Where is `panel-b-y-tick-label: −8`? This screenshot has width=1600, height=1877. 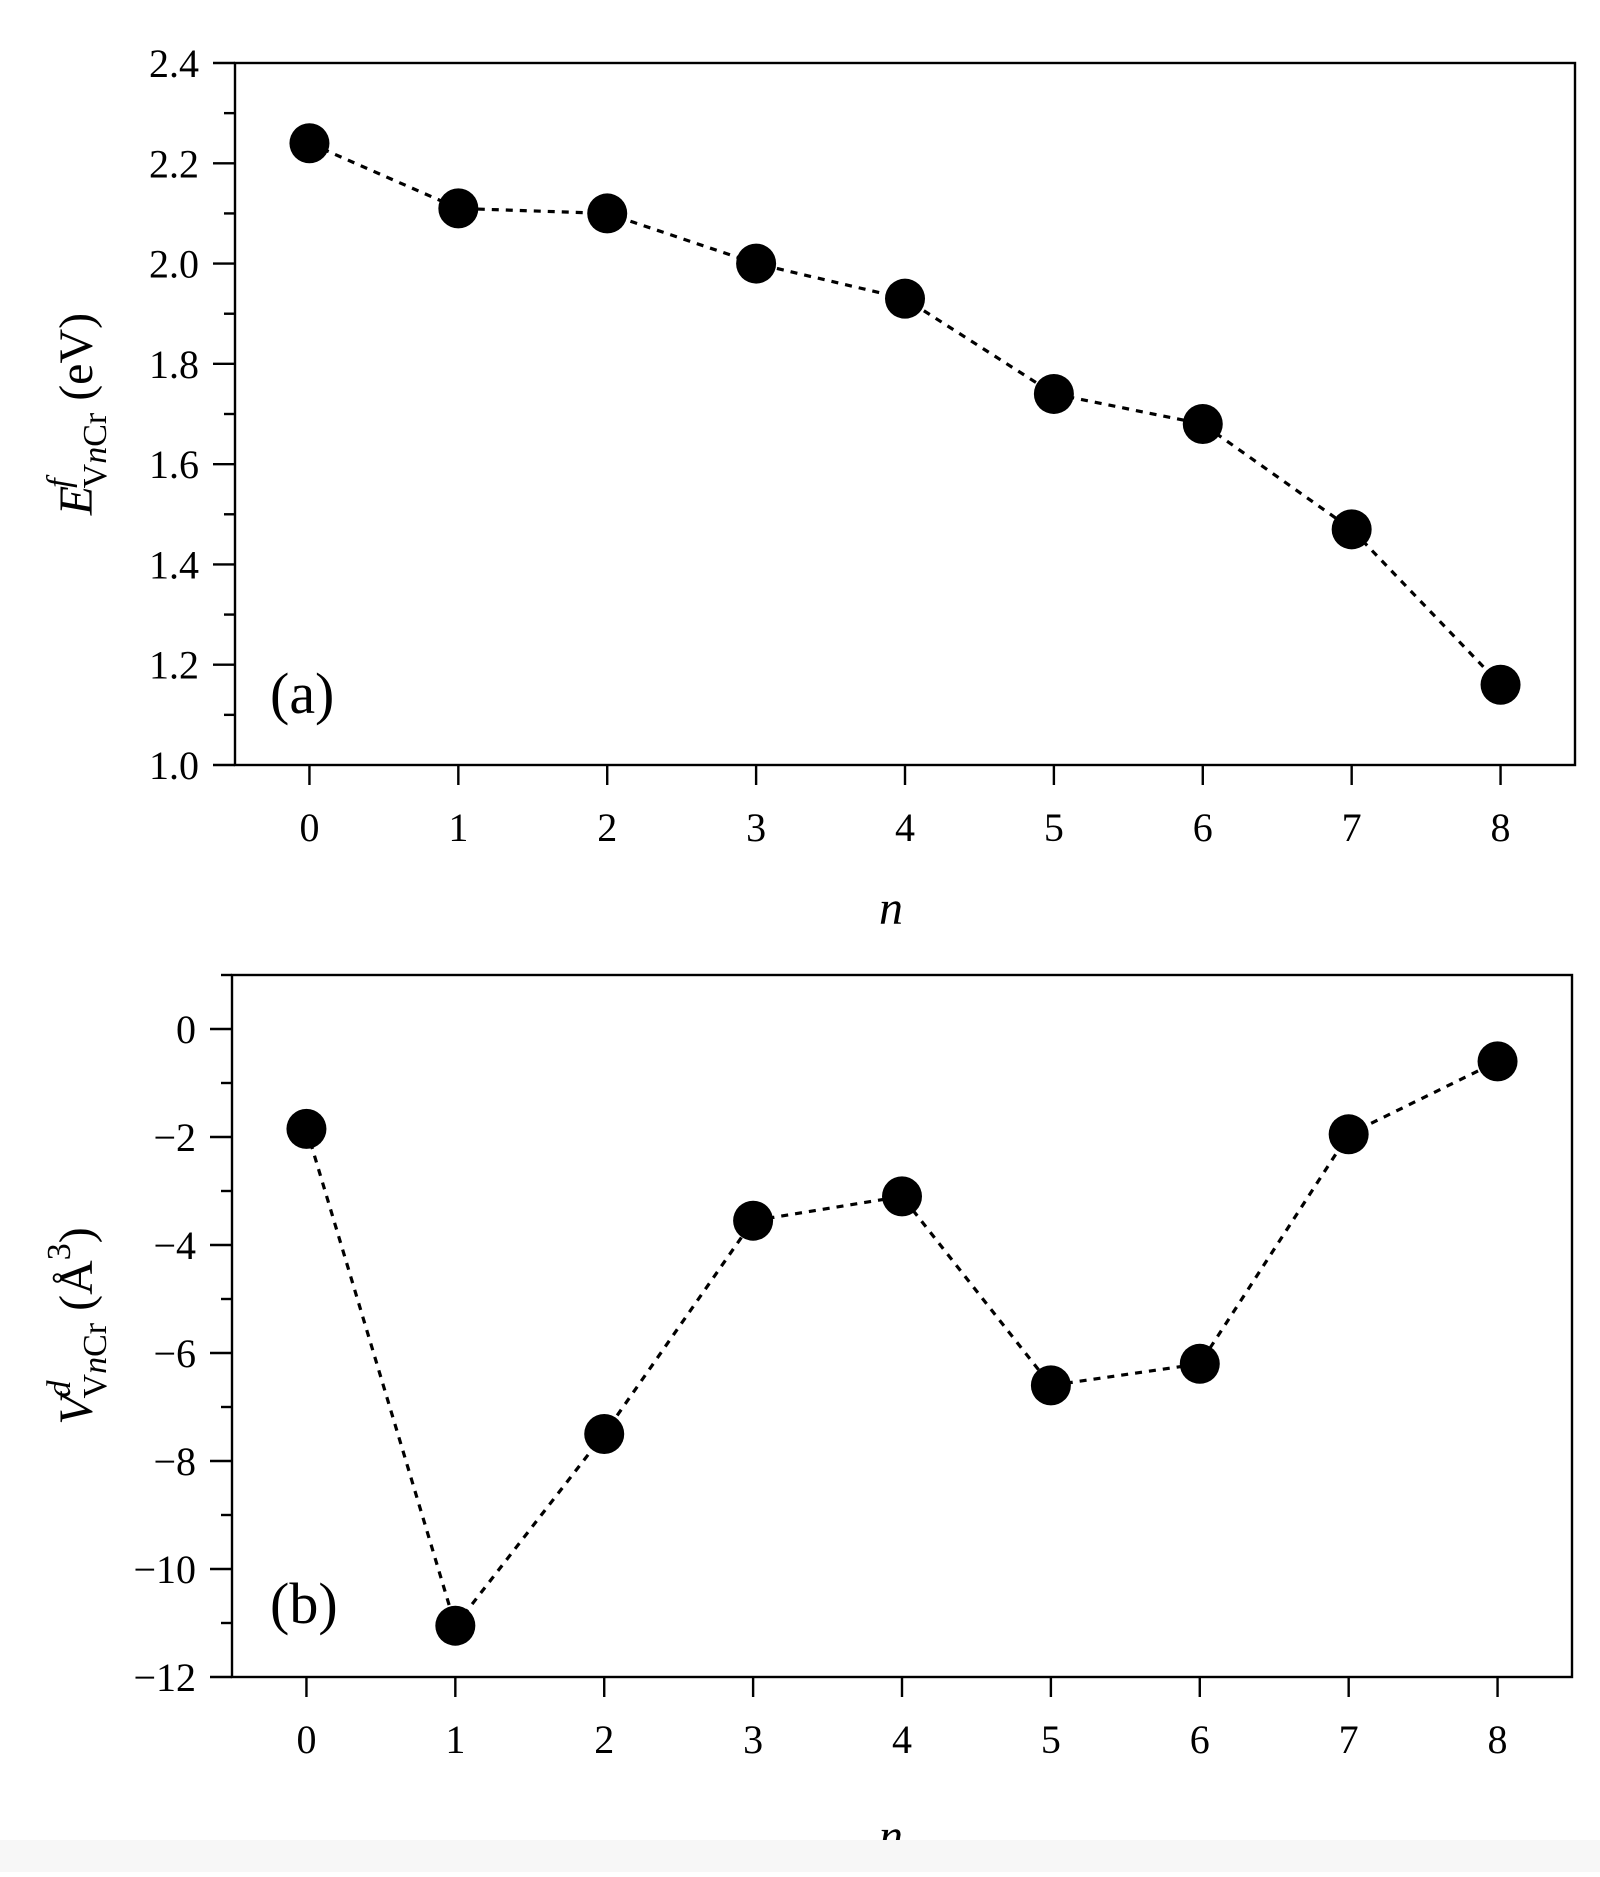
panel-b-y-tick-label: −8 is located at coordinates (174, 1461).